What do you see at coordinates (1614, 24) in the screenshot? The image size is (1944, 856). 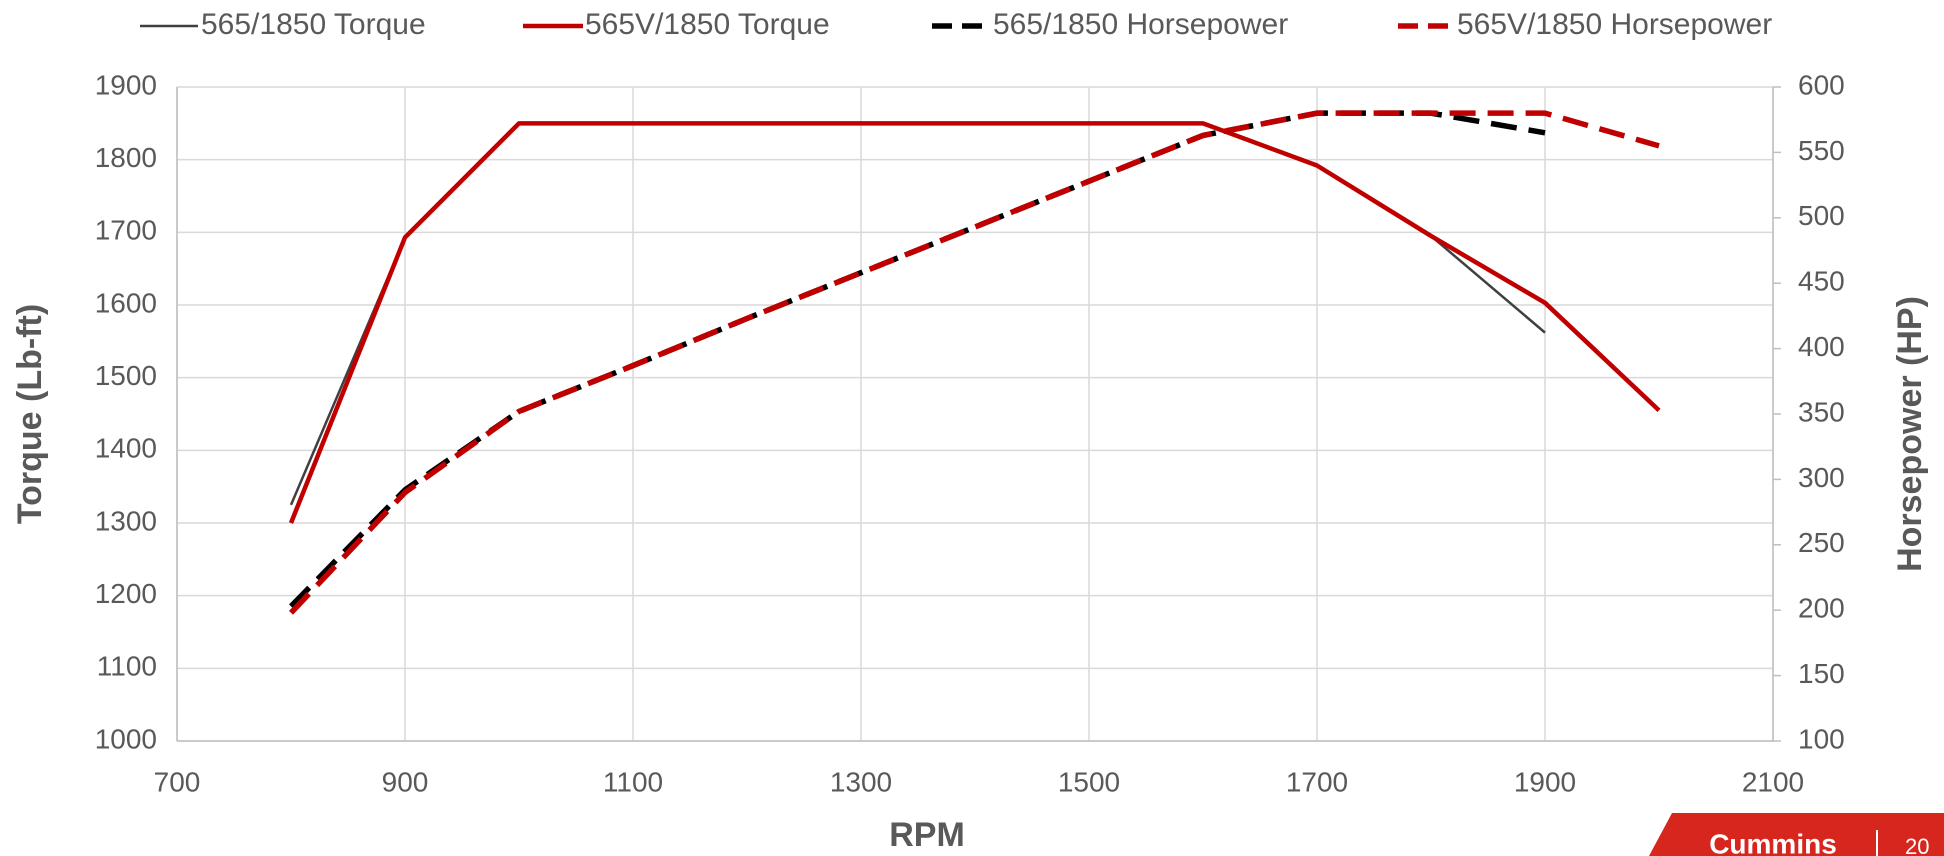 I see `legend-label: 565V/1850 Horsepower` at bounding box center [1614, 24].